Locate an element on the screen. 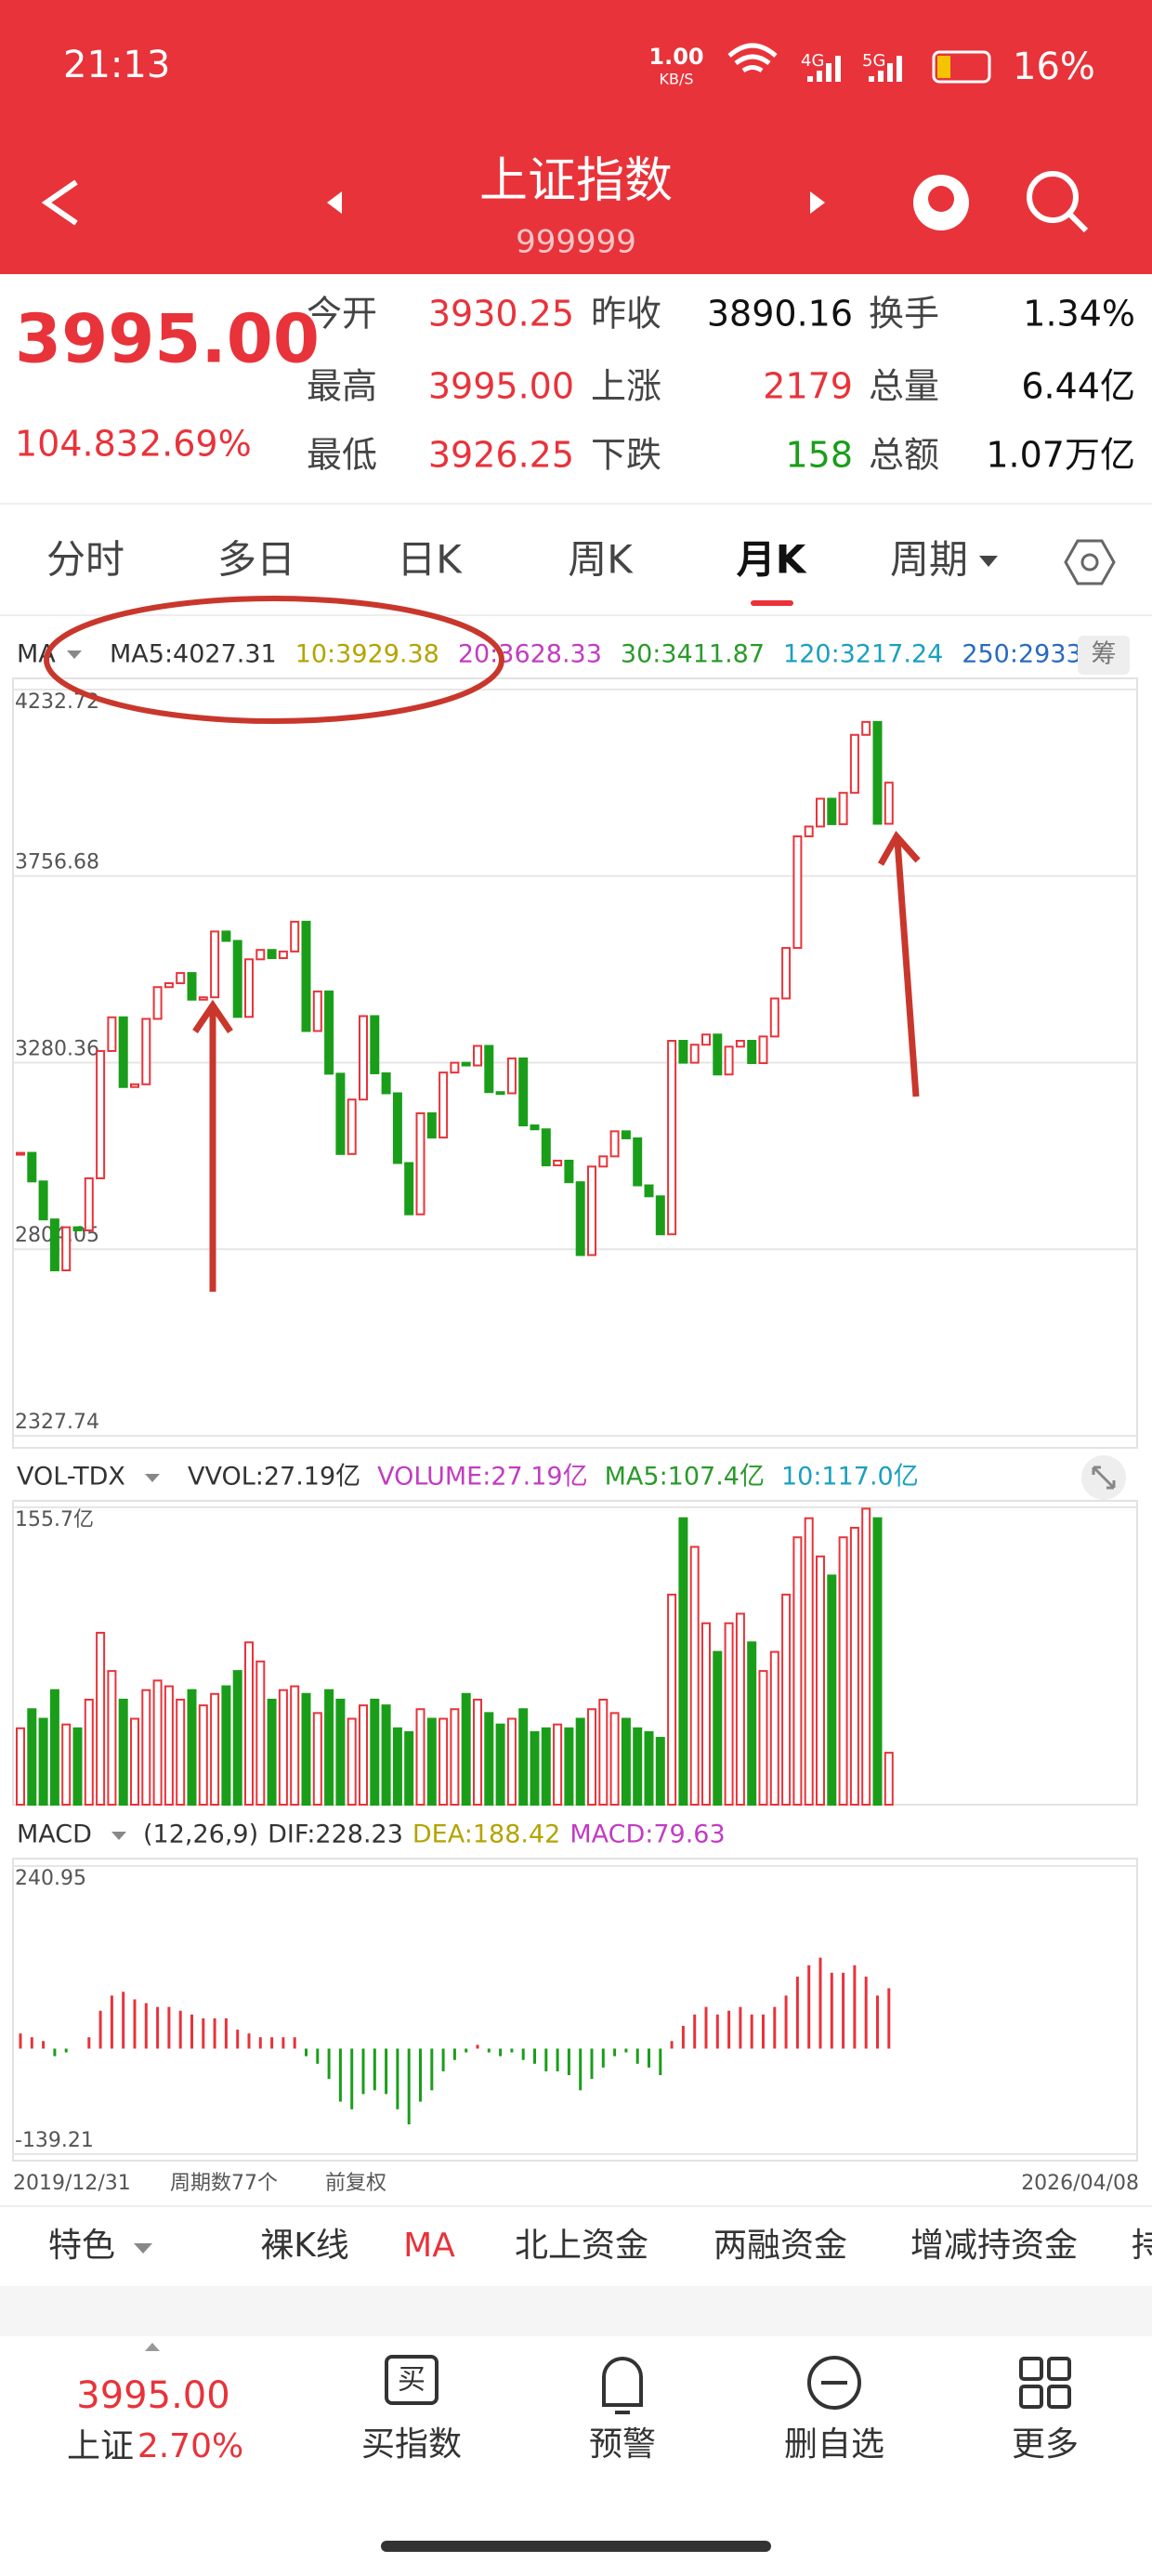 The width and height of the screenshot is (1152, 2576). field-label: 今开 is located at coordinates (342, 314).